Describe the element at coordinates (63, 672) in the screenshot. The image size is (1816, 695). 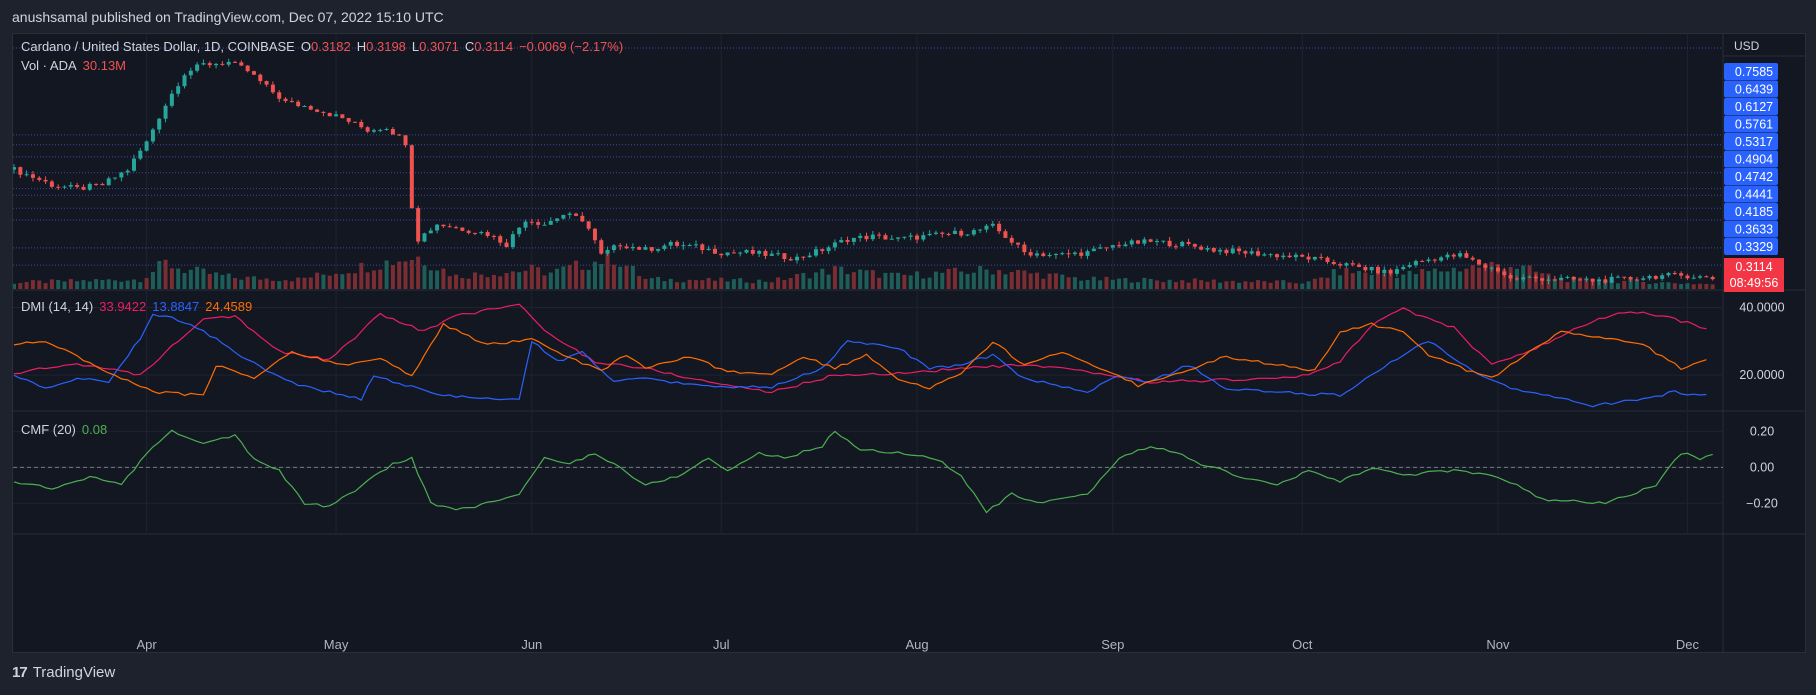
I see `tradingview-logo: 17 TradingView` at that location.